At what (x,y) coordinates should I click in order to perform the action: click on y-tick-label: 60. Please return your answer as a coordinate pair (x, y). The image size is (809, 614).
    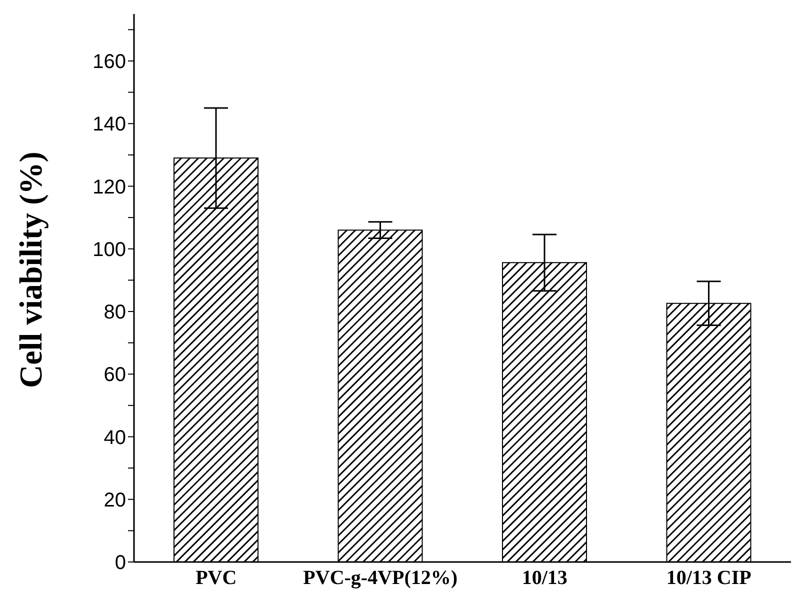
    Looking at the image, I should click on (115, 375).